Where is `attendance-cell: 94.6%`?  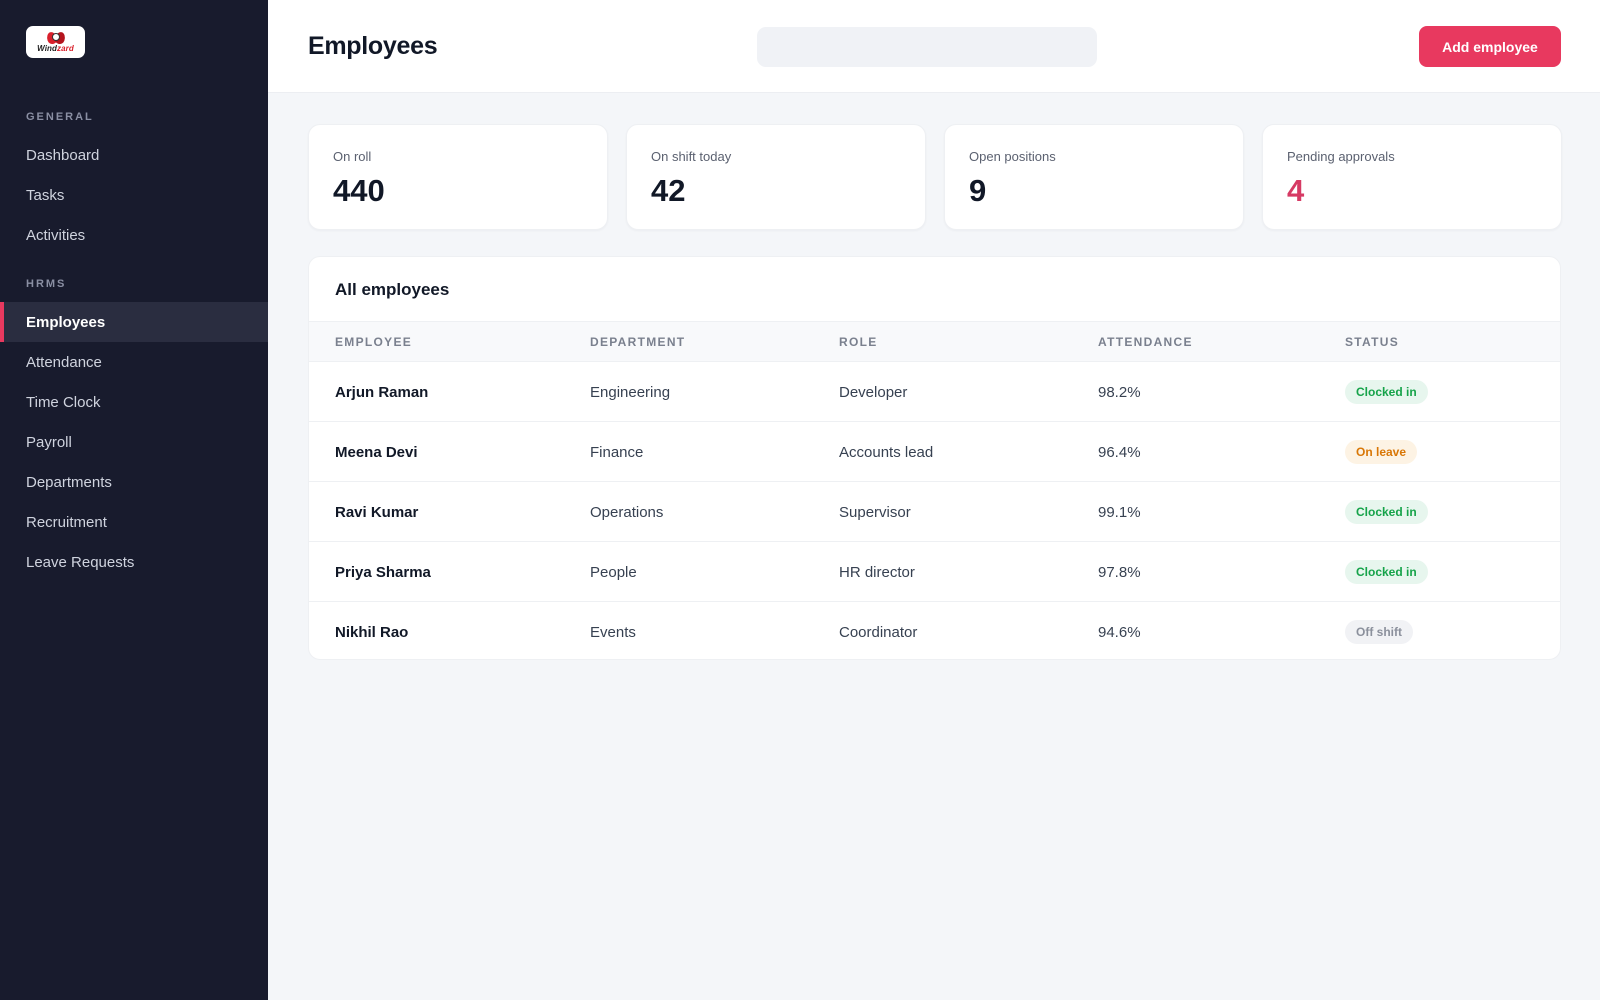
attendance-cell: 94.6% is located at coordinates (1119, 632).